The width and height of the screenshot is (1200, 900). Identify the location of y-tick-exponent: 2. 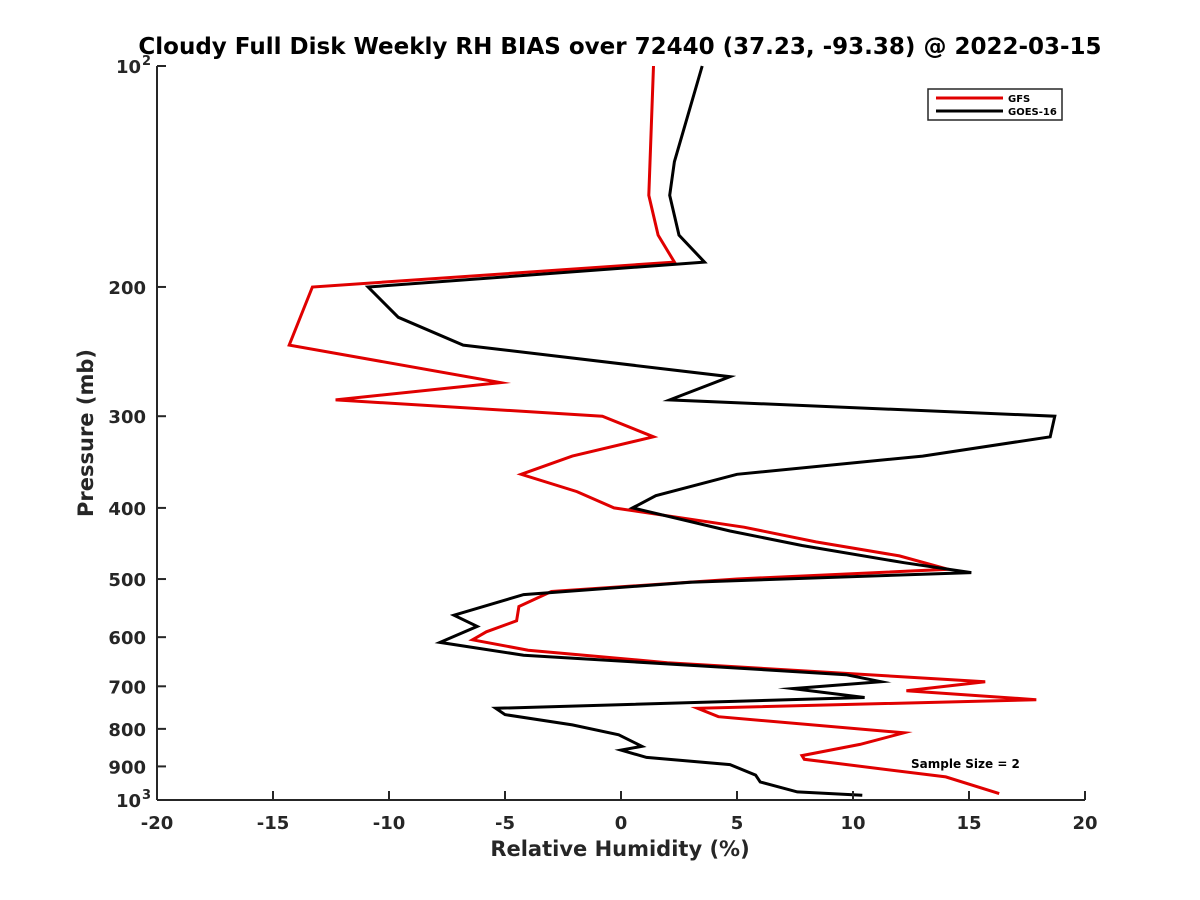
(146, 61).